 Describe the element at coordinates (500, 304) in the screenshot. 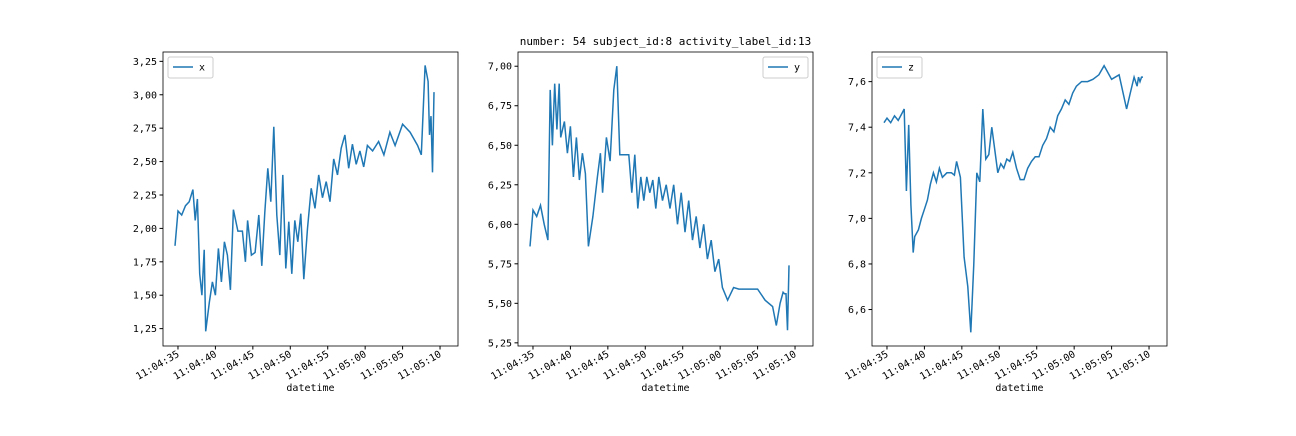

I see `y-tick-label: 5,50` at that location.